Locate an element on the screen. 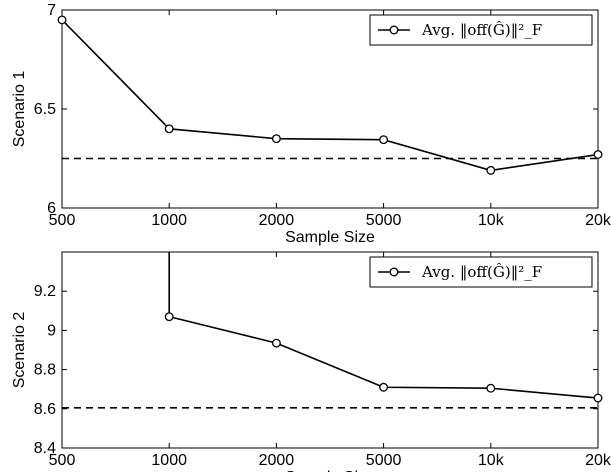  y-tick-label: 6.5 is located at coordinates (45, 109).